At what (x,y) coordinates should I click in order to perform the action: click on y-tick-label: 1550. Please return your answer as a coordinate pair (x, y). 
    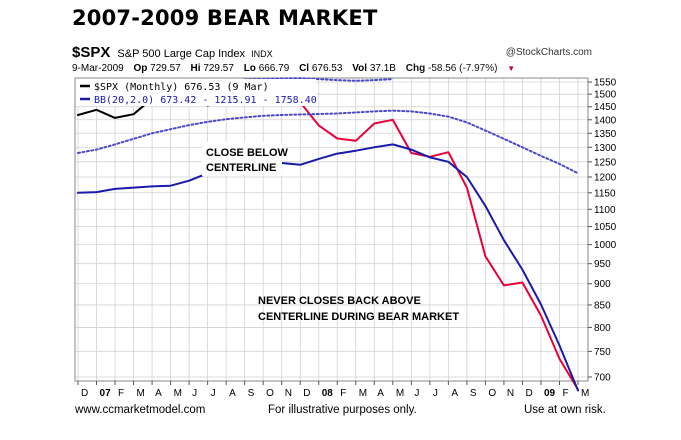
    Looking at the image, I should click on (605, 83).